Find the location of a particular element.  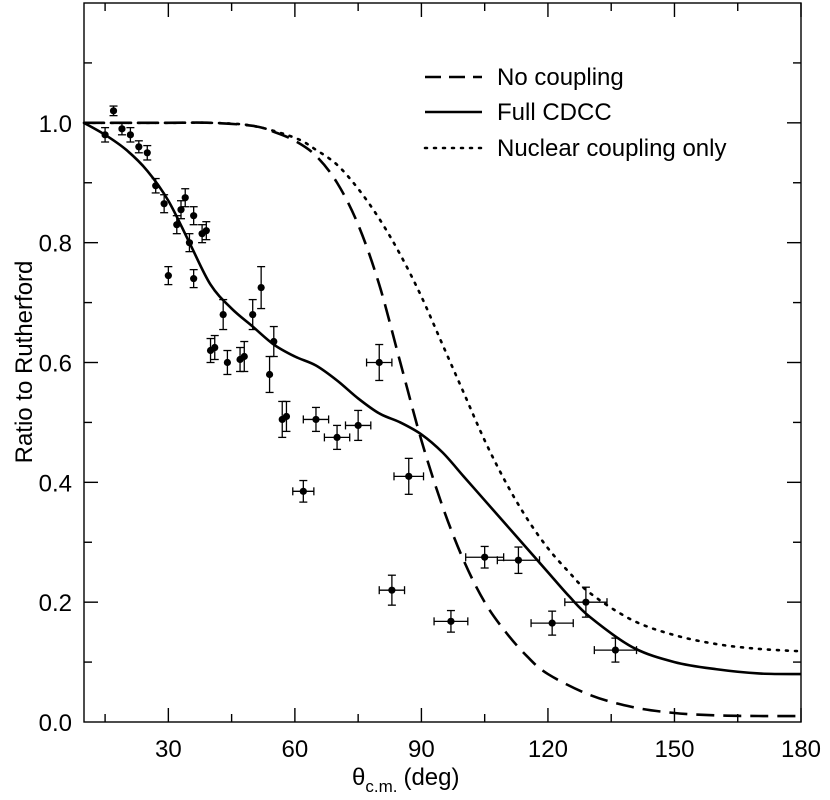

x-tick-label: 120 is located at coordinates (548, 749).